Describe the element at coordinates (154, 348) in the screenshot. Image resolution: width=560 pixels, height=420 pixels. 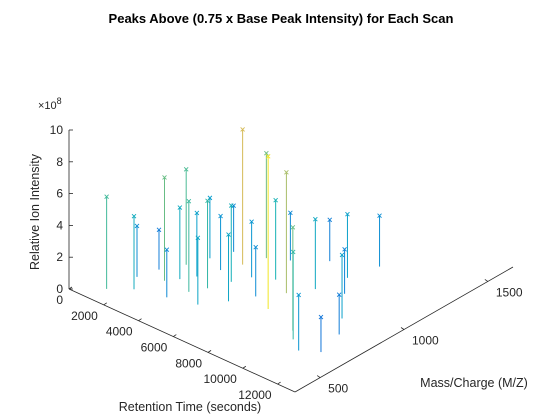
I see `x-tick-label: 6000` at that location.